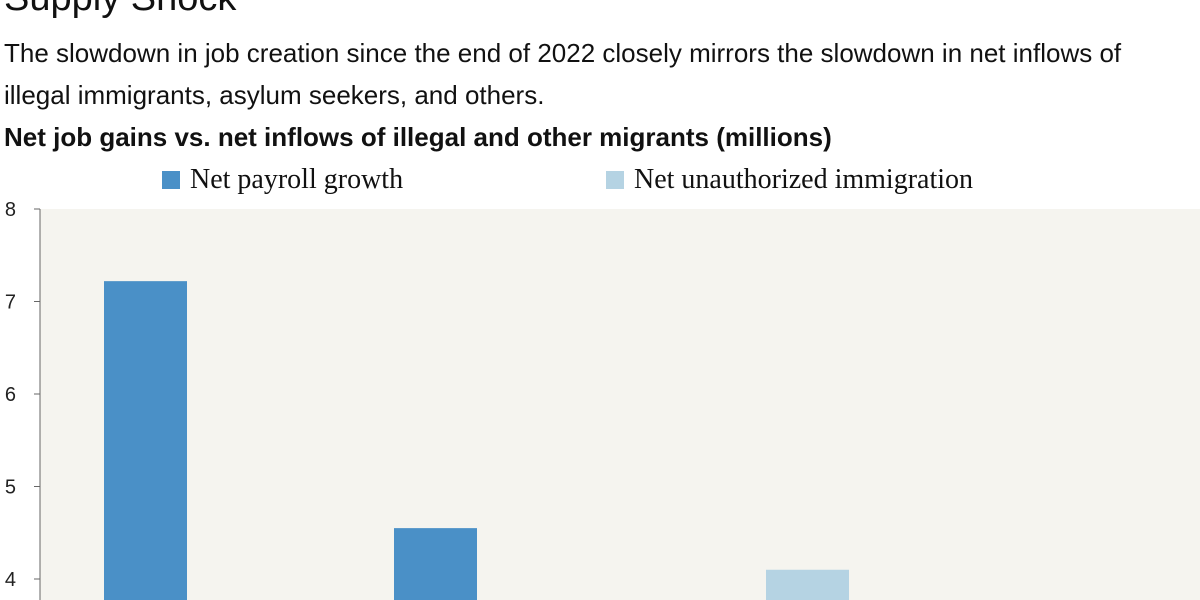 The height and width of the screenshot is (600, 1200). I want to click on y-tick-label: 8, so click(10, 210).